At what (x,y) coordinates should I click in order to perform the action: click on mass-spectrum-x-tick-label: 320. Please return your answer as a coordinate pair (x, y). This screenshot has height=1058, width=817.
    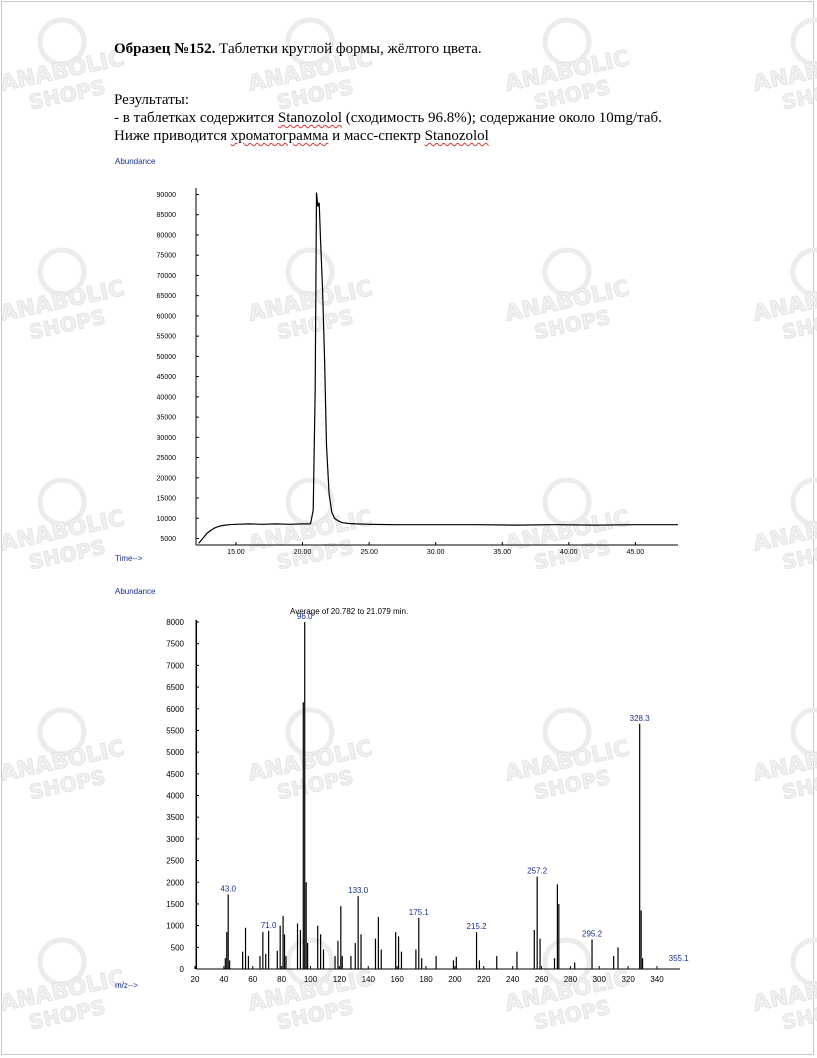
    Looking at the image, I should click on (628, 979).